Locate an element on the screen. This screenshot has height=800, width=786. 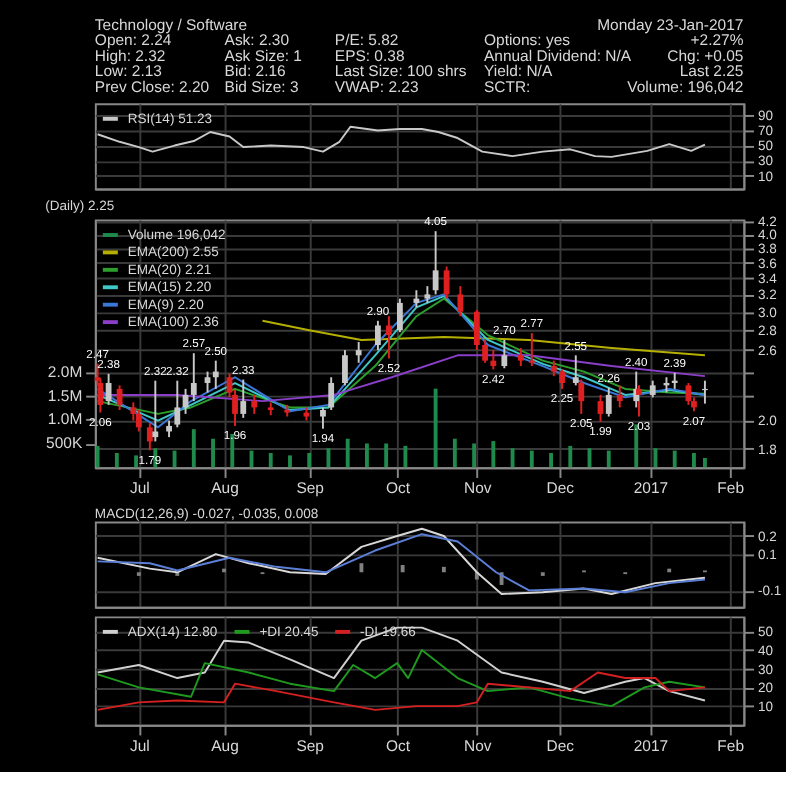
text: Low: 2.13 is located at coordinates (128, 71).